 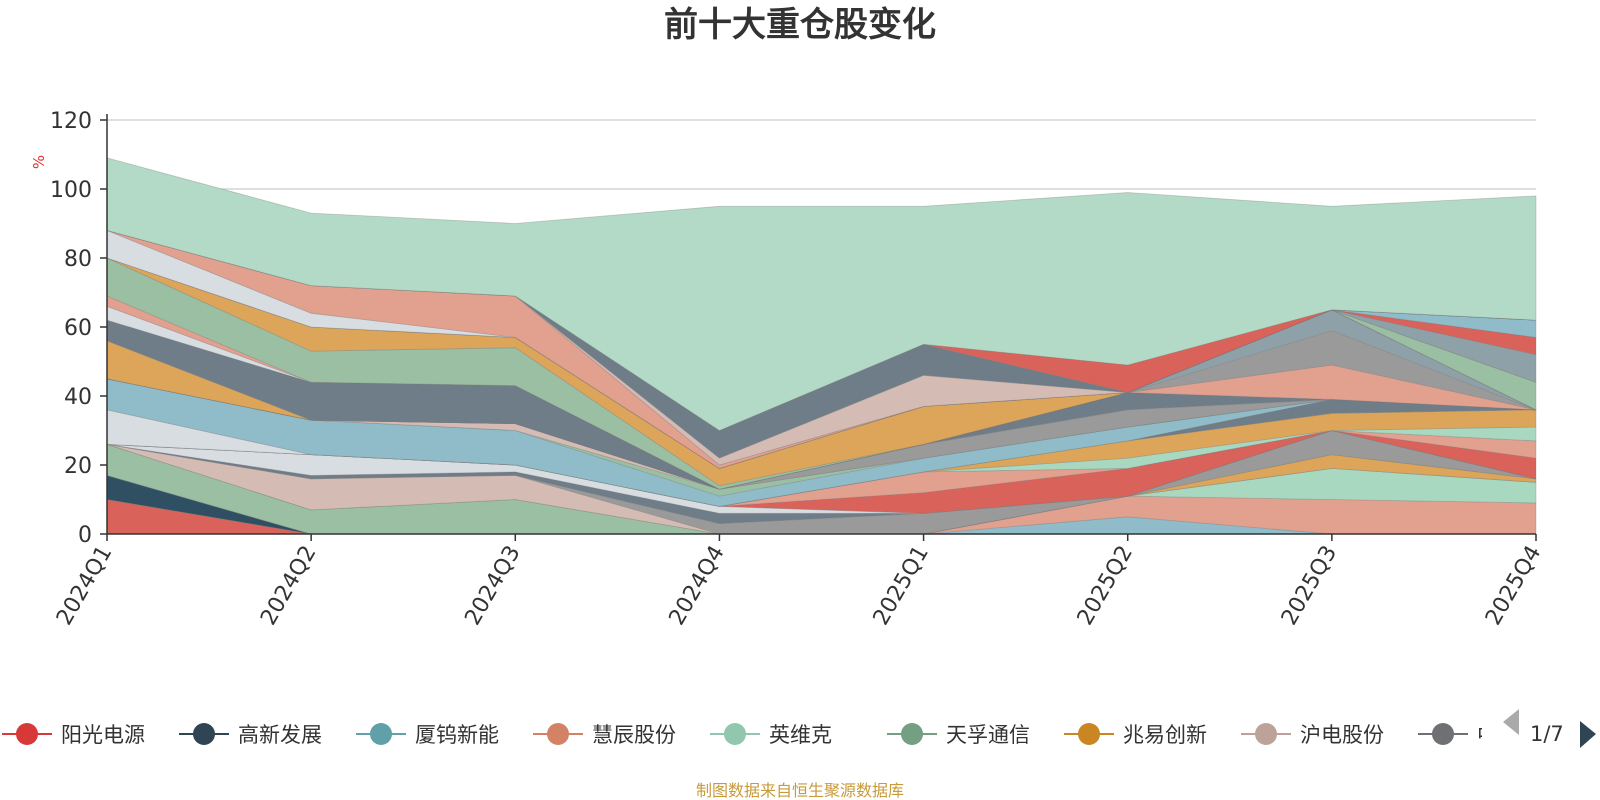 I want to click on legend-item-0: 阳光电源, so click(x=73, y=735).